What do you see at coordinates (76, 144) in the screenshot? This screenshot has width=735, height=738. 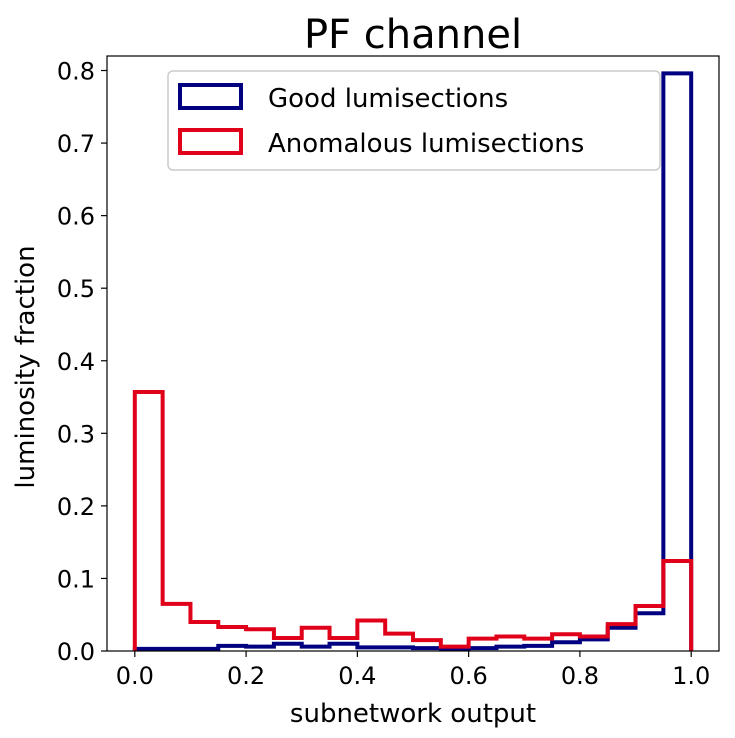 I see `y-tick-label: 0.7` at bounding box center [76, 144].